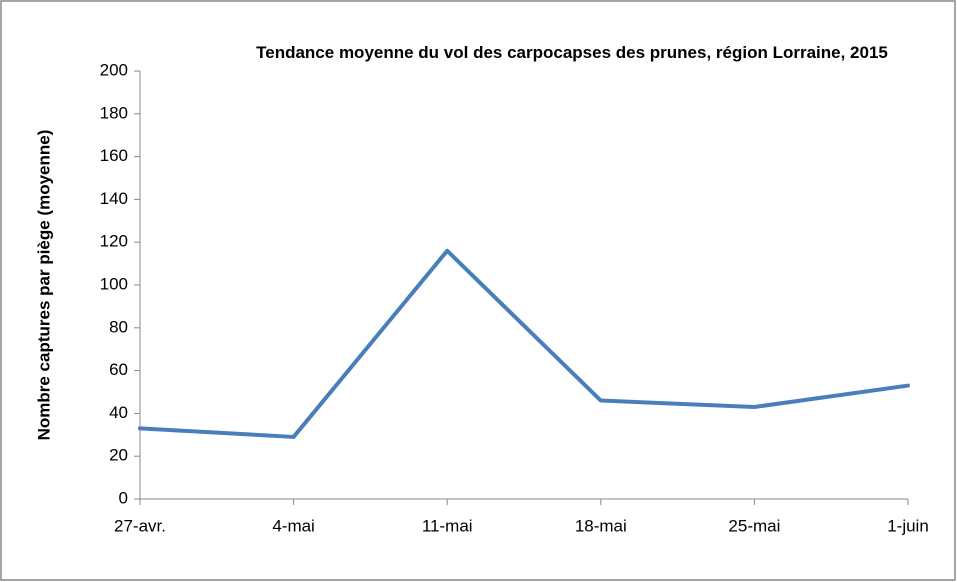  What do you see at coordinates (118, 455) in the screenshot?
I see `y-tick-label: 20` at bounding box center [118, 455].